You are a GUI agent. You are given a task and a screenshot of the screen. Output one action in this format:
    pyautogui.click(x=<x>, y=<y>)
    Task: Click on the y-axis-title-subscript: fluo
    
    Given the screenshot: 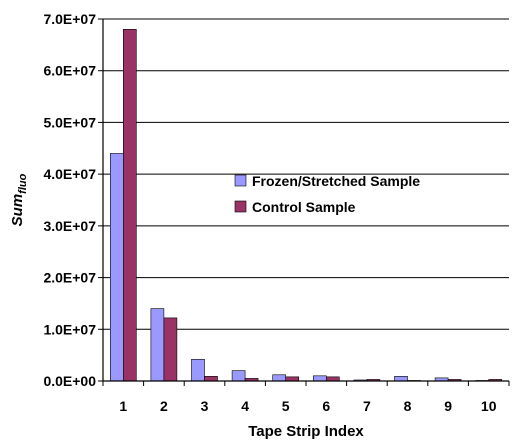 What is the action you would take?
    pyautogui.click(x=23, y=183)
    